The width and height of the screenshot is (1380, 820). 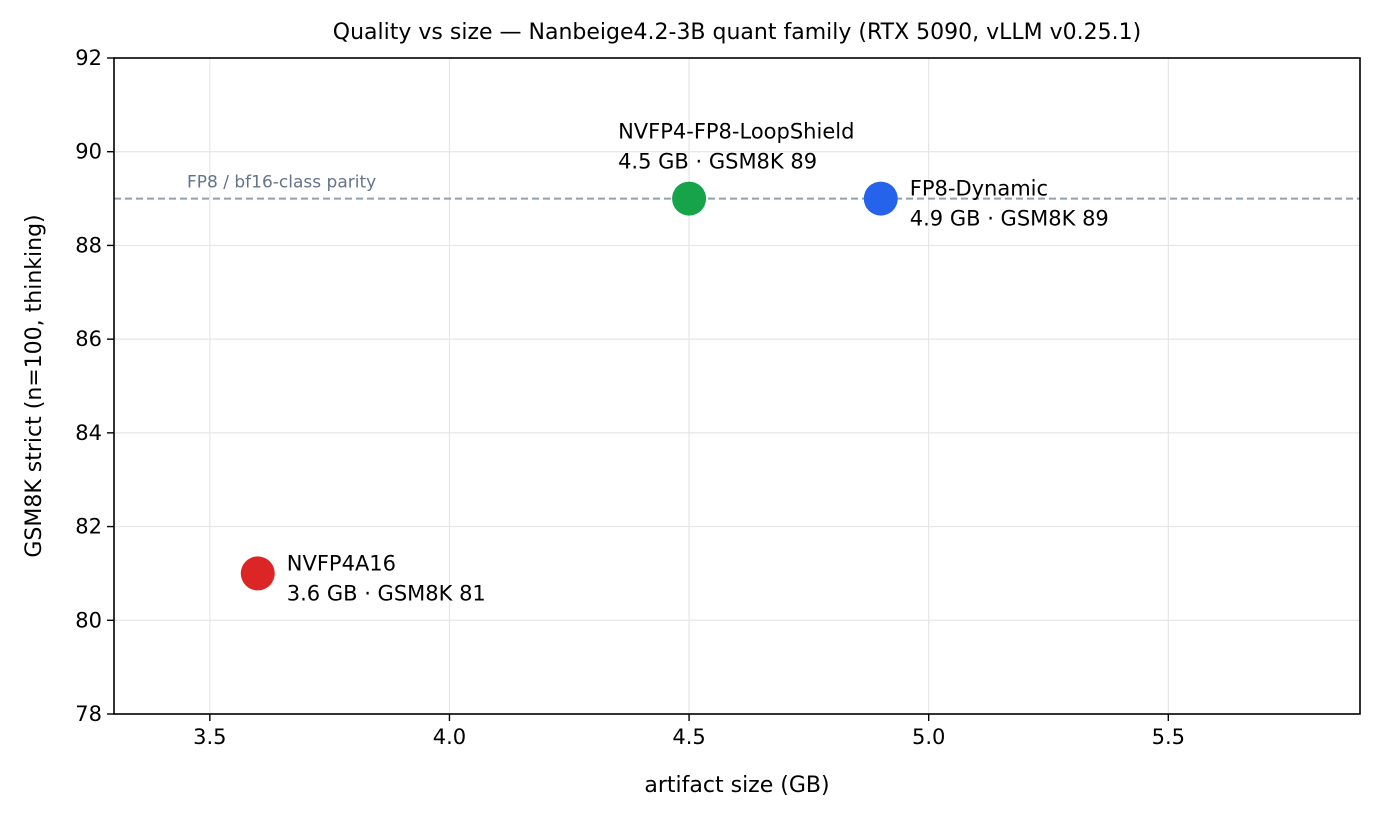 What do you see at coordinates (717, 162) in the screenshot?
I see `data-point-label-detail: 4.5 GB · GSM8K 89` at bounding box center [717, 162].